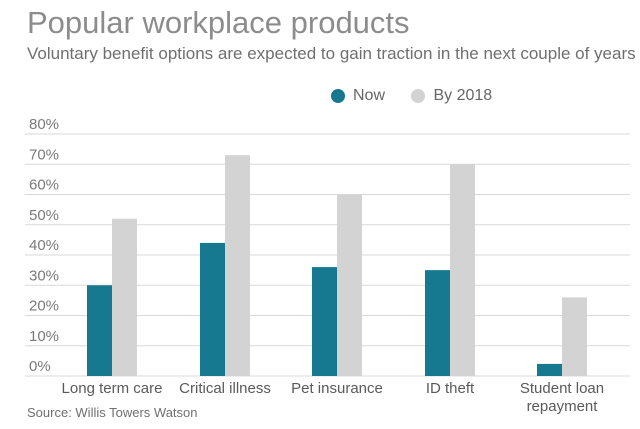 This screenshot has width=640, height=429. What do you see at coordinates (40, 366) in the screenshot?
I see `y-tick-label: 0%` at bounding box center [40, 366].